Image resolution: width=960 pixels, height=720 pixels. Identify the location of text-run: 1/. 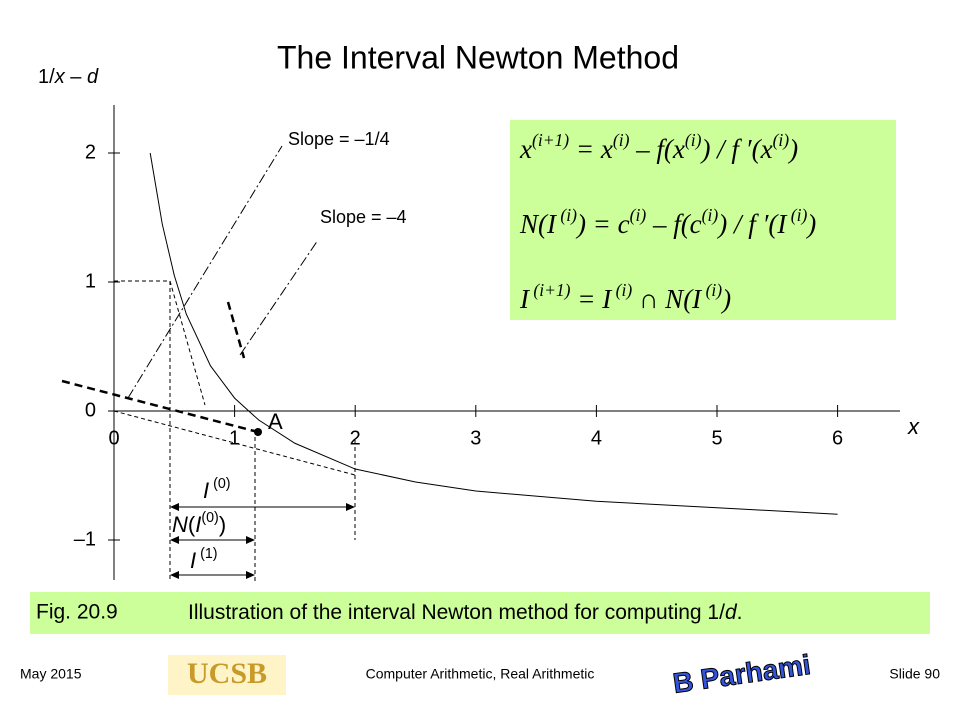
(46, 77).